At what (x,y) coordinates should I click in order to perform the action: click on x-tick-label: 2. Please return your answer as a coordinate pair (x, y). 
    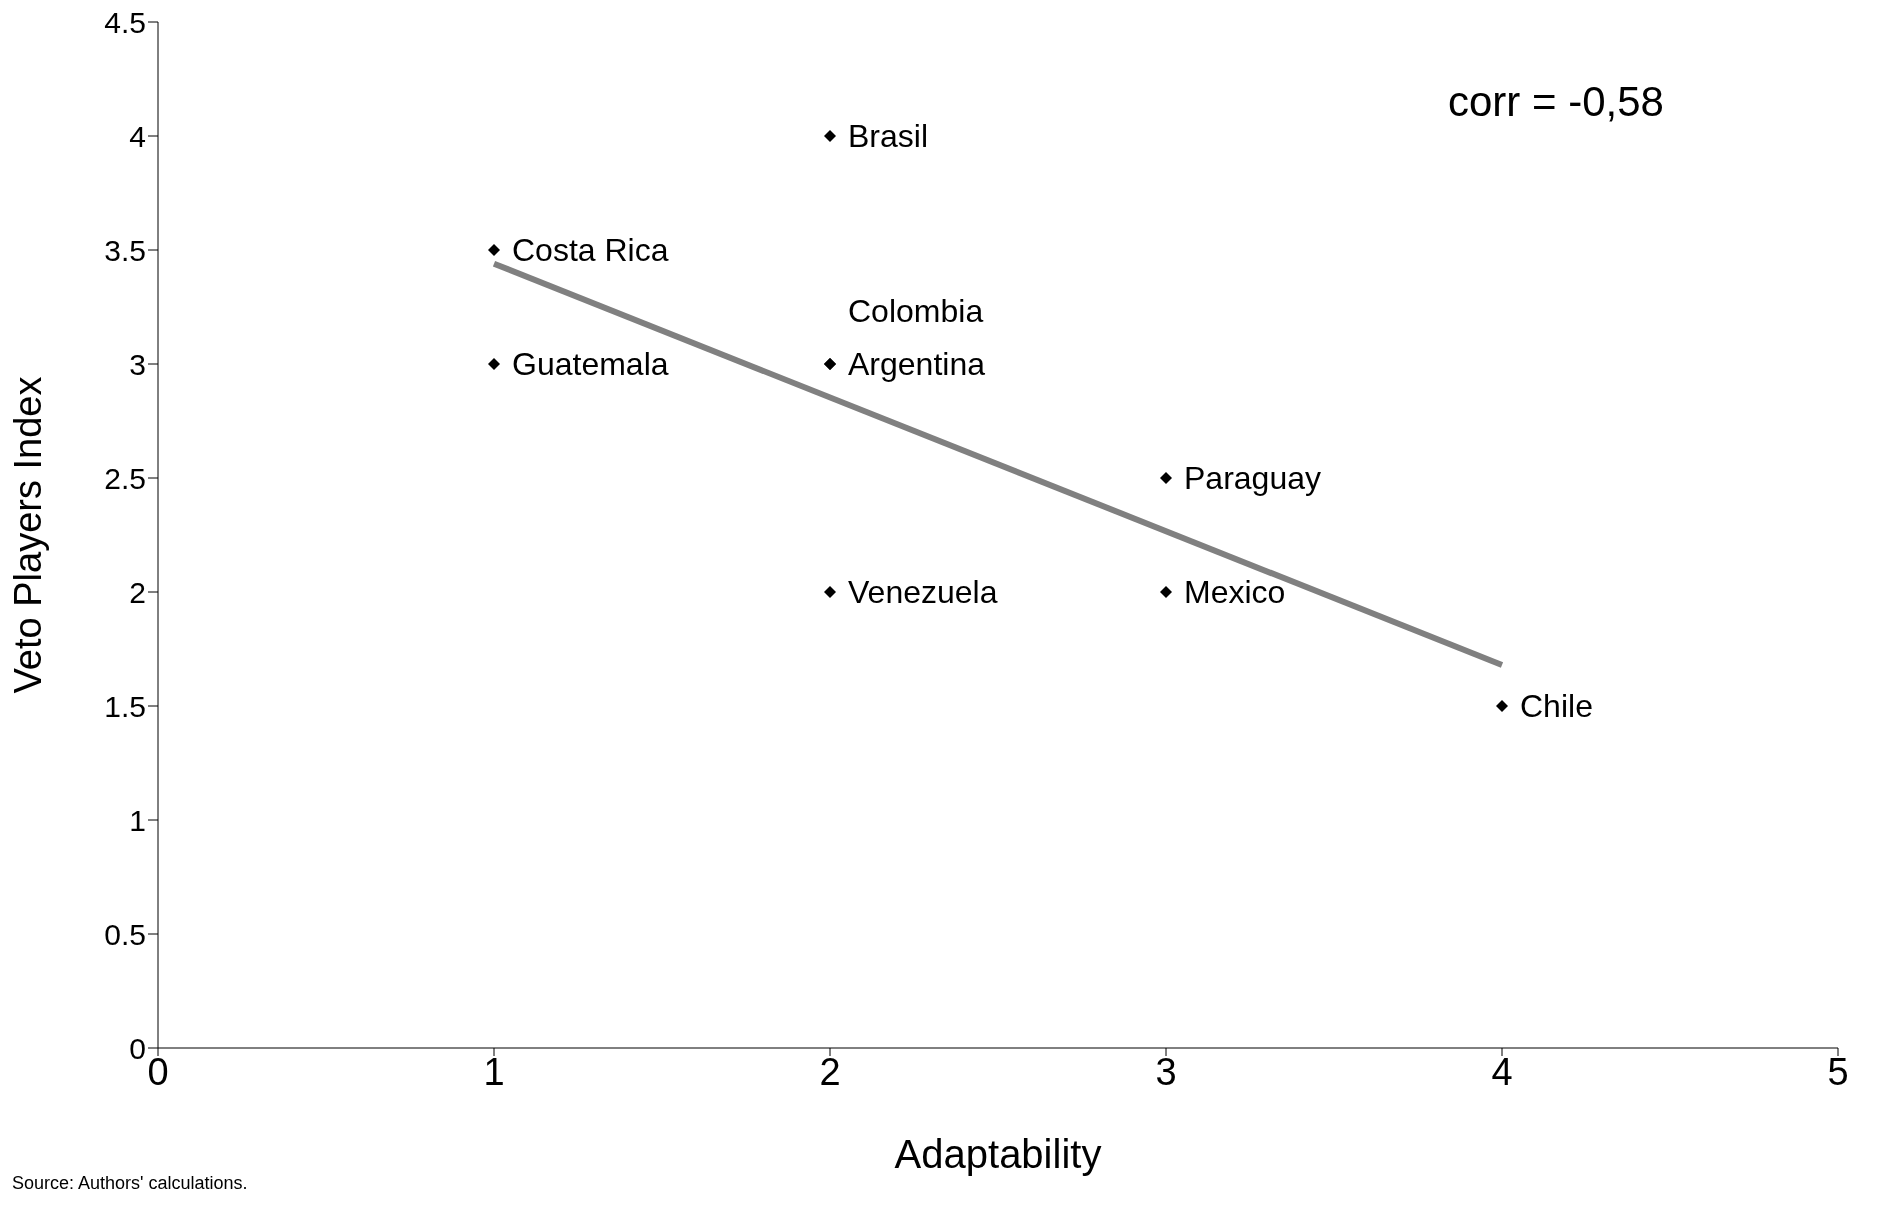
    Looking at the image, I should click on (830, 1071).